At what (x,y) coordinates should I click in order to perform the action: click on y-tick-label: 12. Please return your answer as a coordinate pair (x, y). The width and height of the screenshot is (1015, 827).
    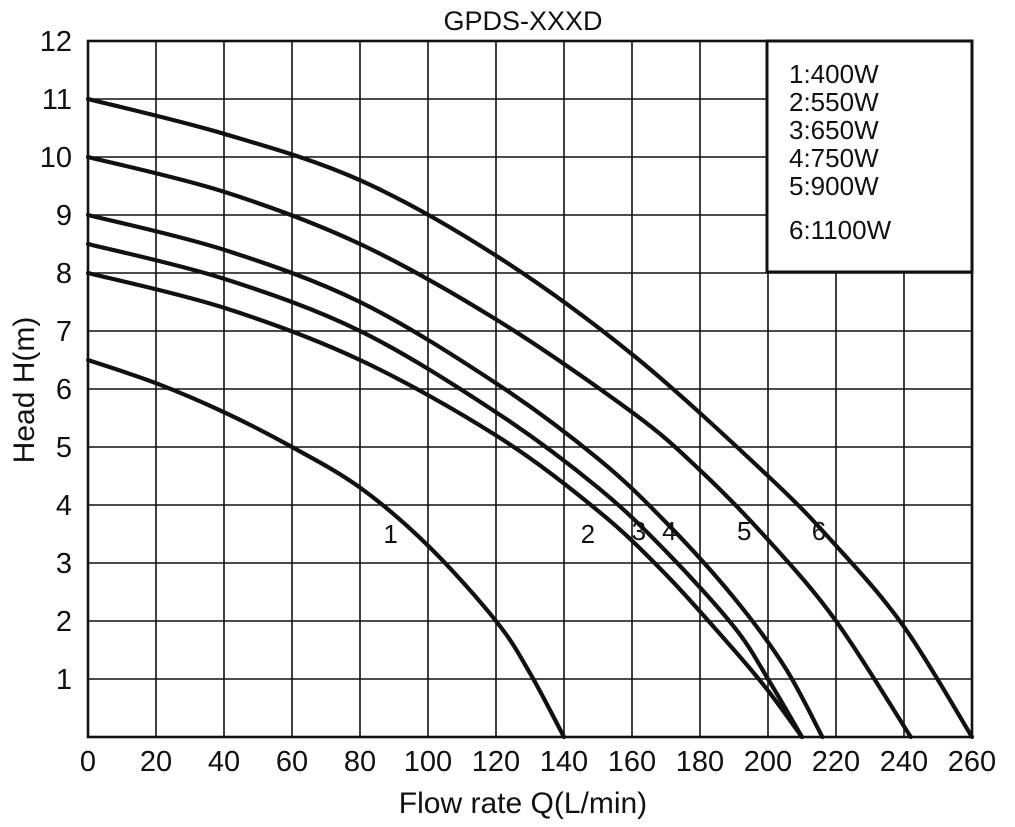
    Looking at the image, I should click on (56, 42).